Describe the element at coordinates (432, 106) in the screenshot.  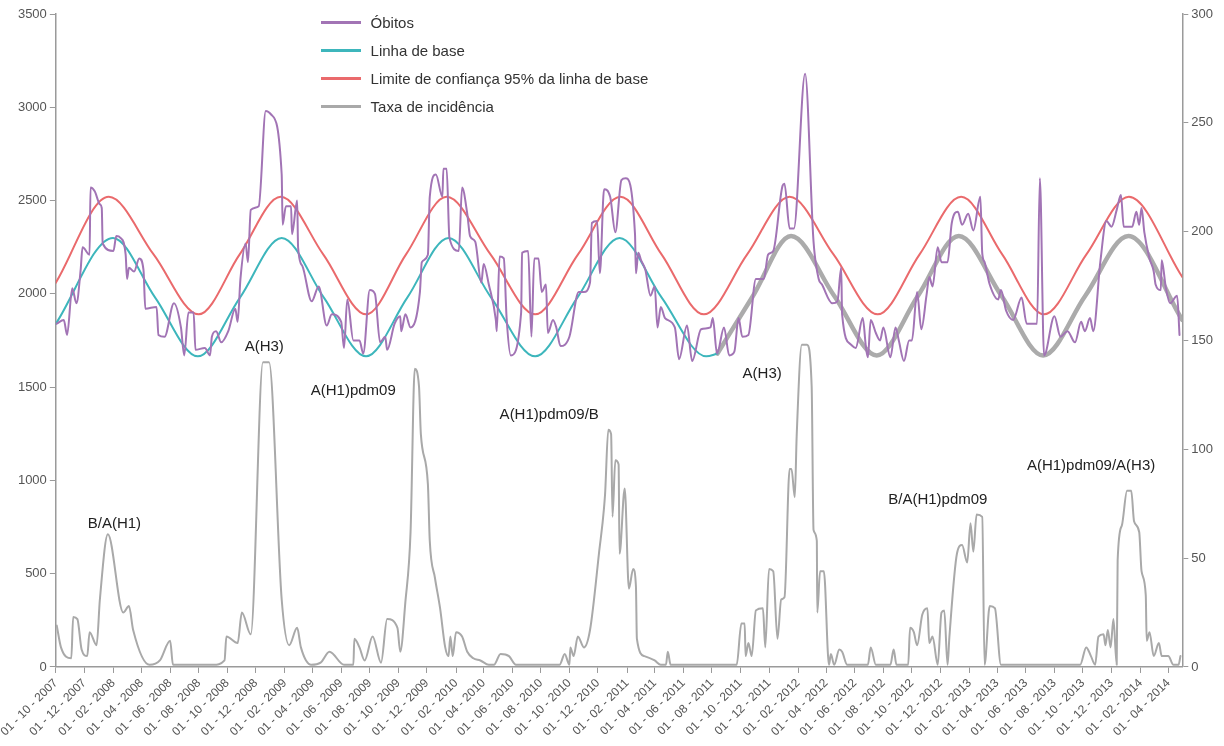
I see `legend-label: Taxa de incidência` at that location.